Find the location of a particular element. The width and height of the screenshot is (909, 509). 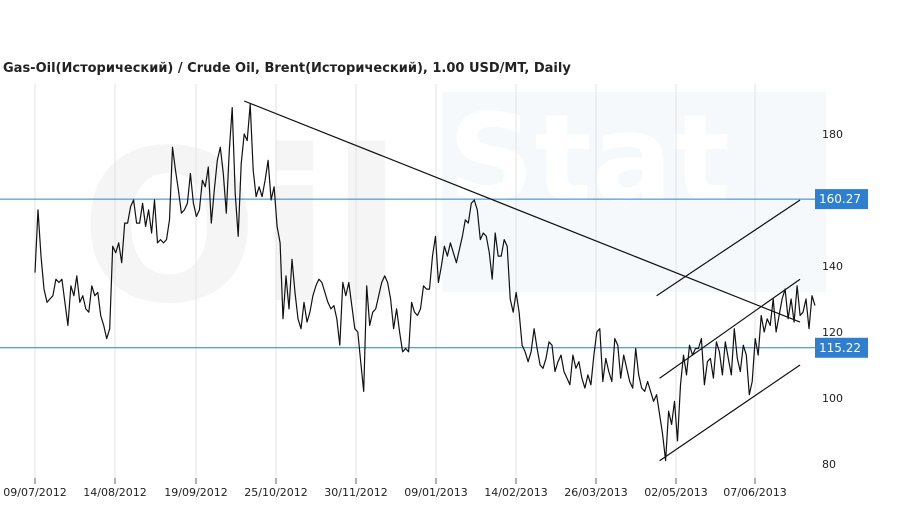

y-tick-label-3: 140 is located at coordinates (832, 266).